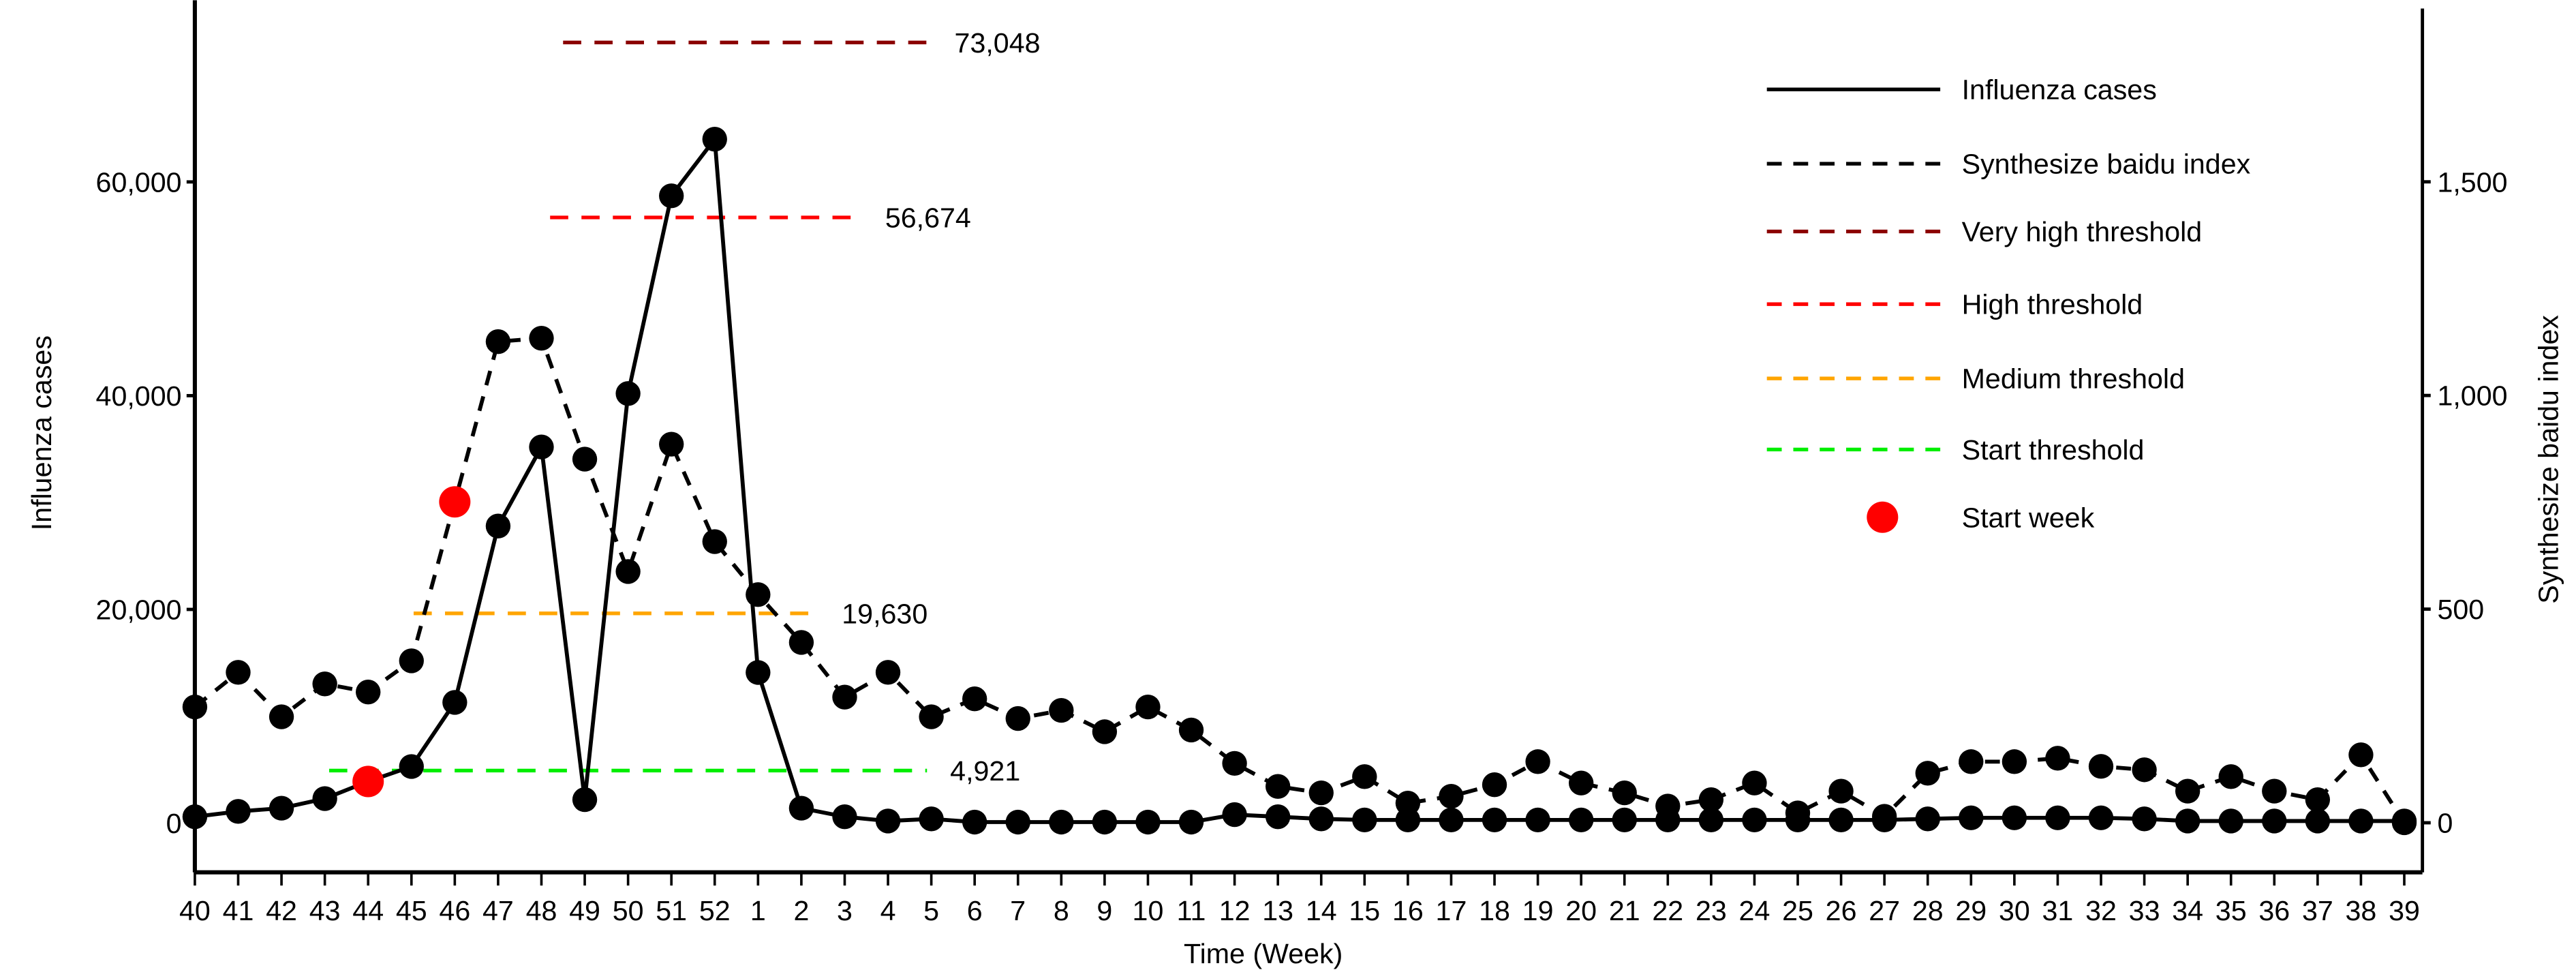 The image size is (2576, 970). Describe the element at coordinates (2472, 396) in the screenshot. I see `y2-tick-label: 1,000` at that location.